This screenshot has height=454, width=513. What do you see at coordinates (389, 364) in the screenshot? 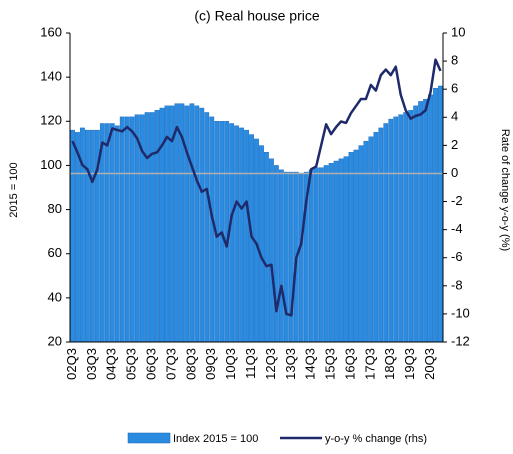
I see `x-tick-label: 18Q3` at bounding box center [389, 364].